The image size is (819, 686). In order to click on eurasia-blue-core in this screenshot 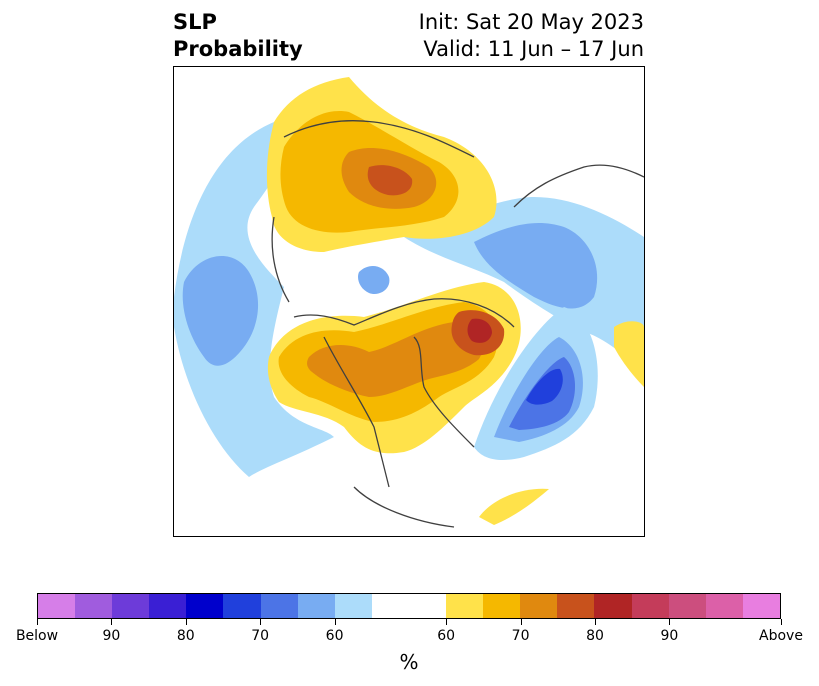, I will do `click(536, 265)`.